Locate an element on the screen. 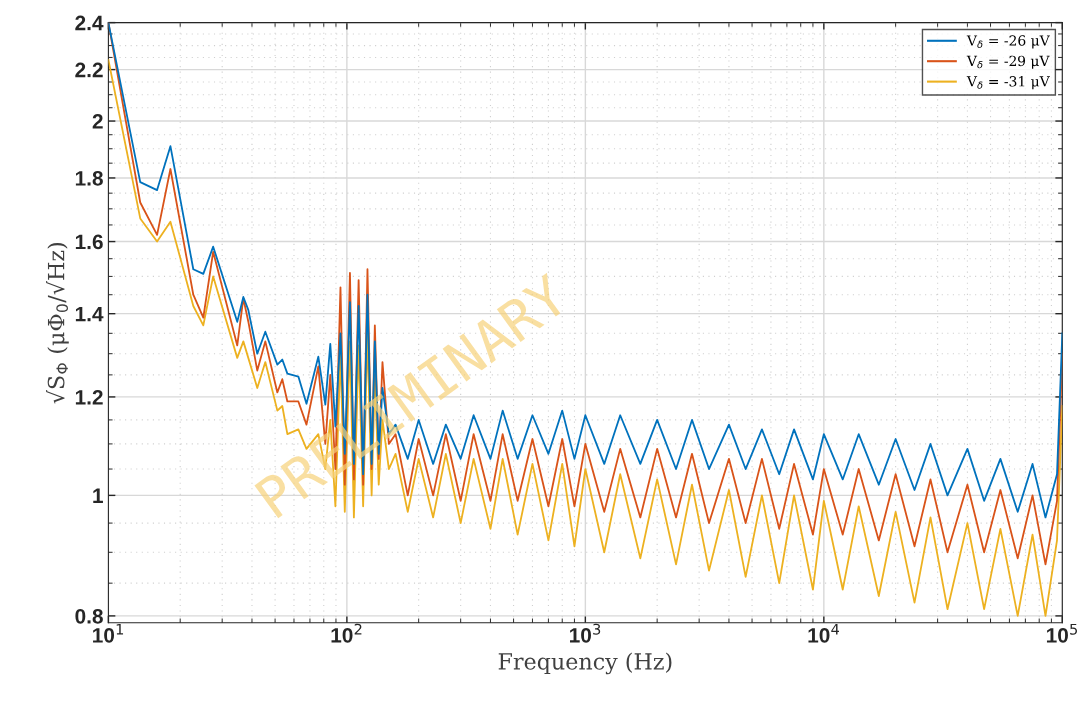  y-tick-label: 1.8 is located at coordinates (89, 178).